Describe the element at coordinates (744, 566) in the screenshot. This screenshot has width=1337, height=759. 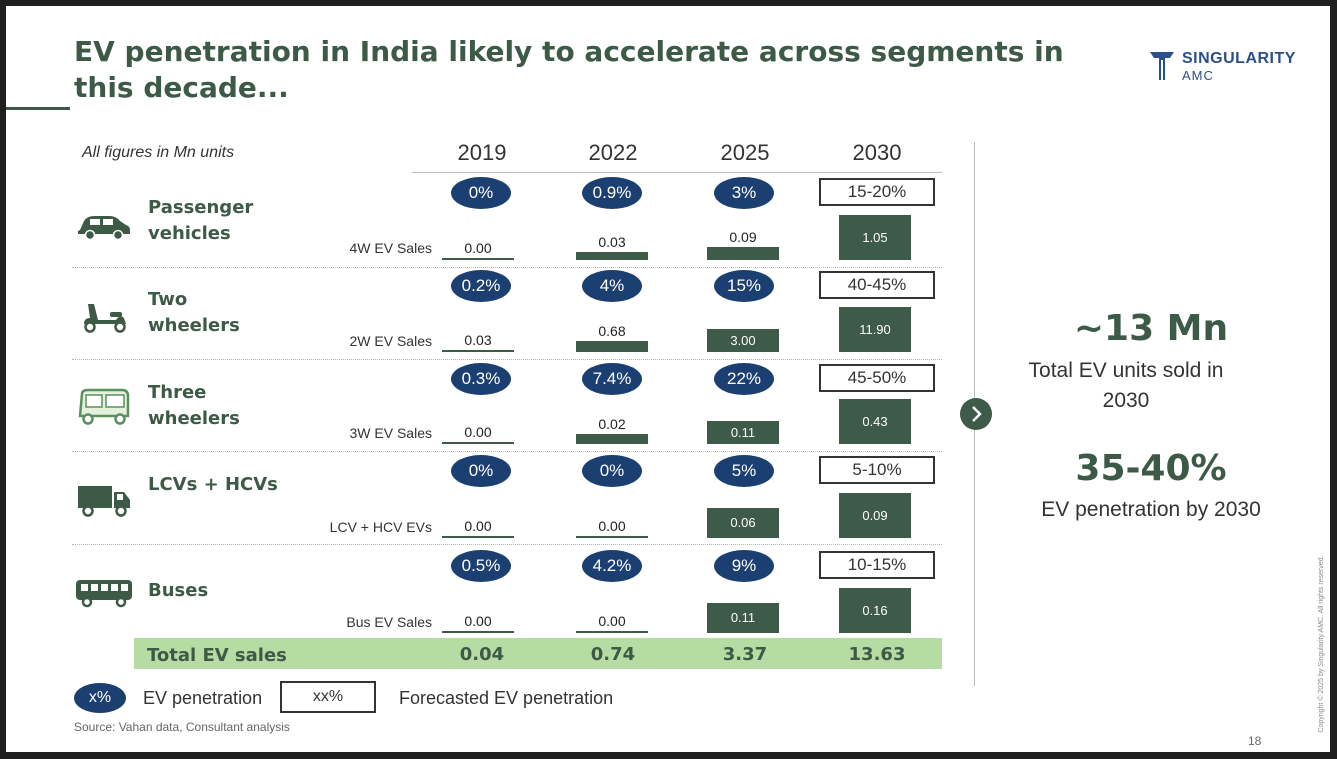
I see `penetration-pill: 9%` at that location.